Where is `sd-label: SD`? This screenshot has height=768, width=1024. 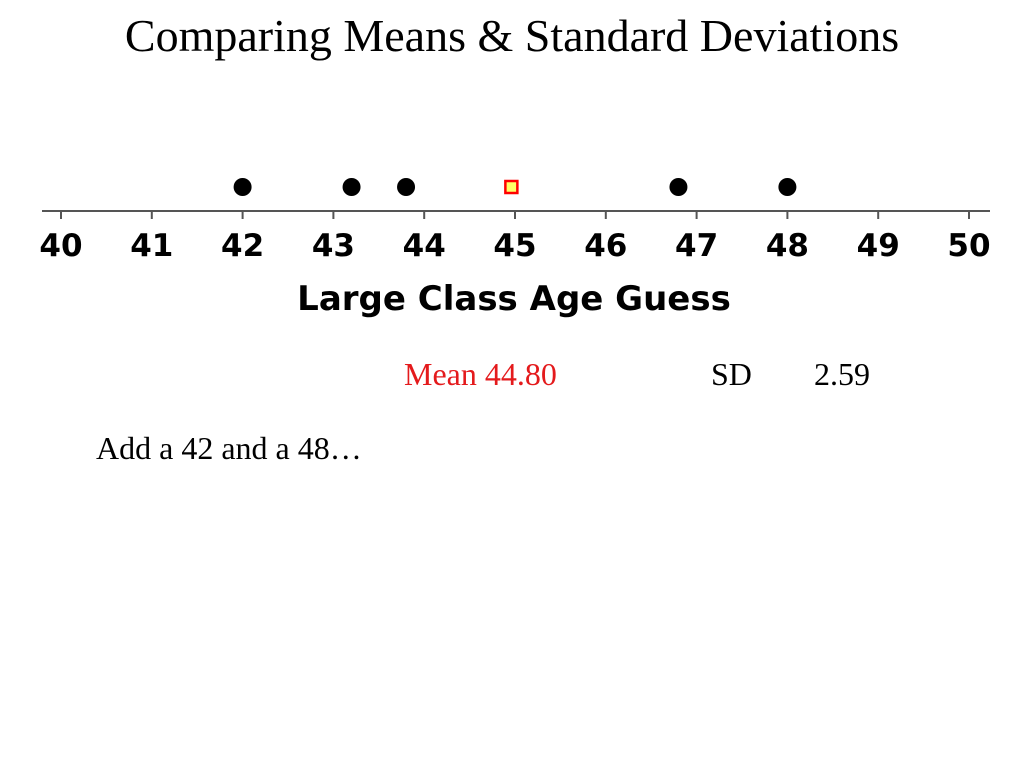
sd-label: SD is located at coordinates (731, 374).